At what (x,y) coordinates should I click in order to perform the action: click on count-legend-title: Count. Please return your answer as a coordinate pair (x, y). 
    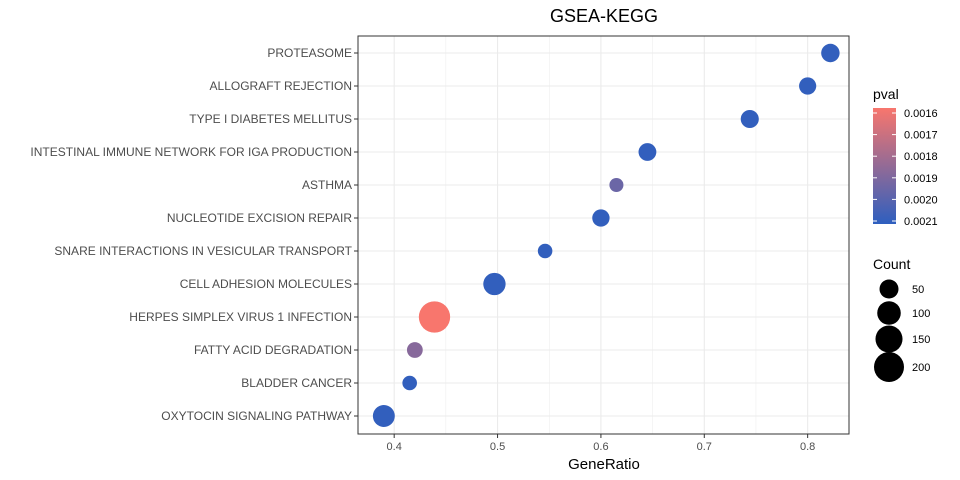
    Looking at the image, I should click on (891, 264).